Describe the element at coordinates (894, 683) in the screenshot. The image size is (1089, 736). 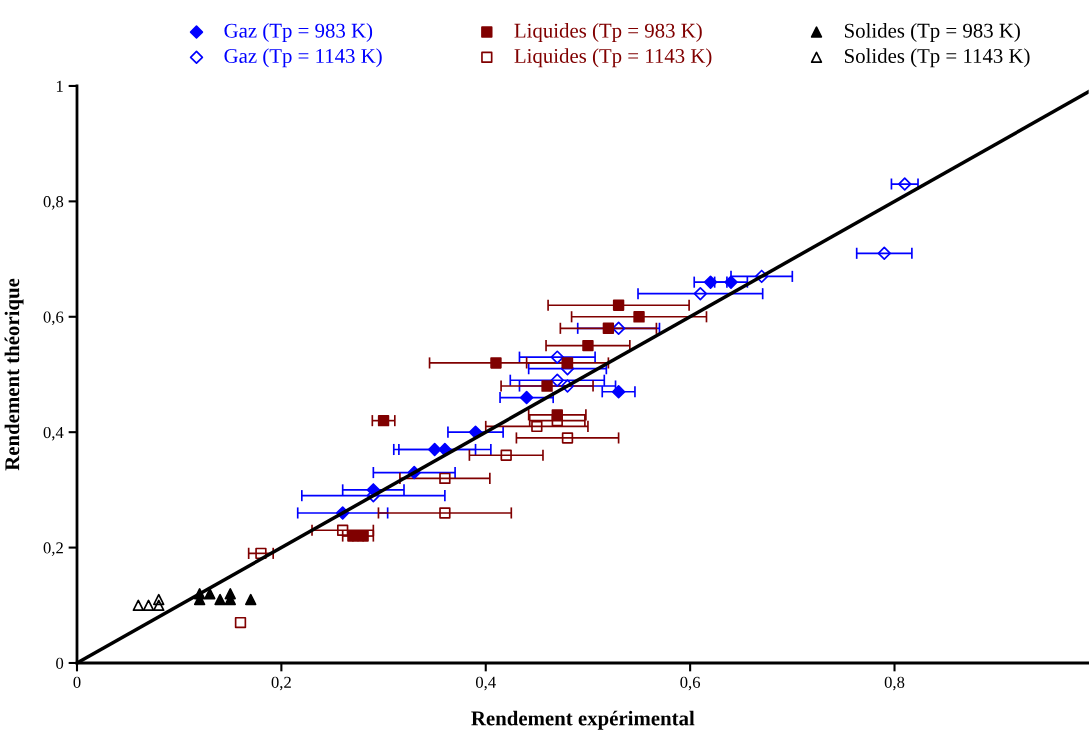
I see `x-tick-label: 0,8` at that location.